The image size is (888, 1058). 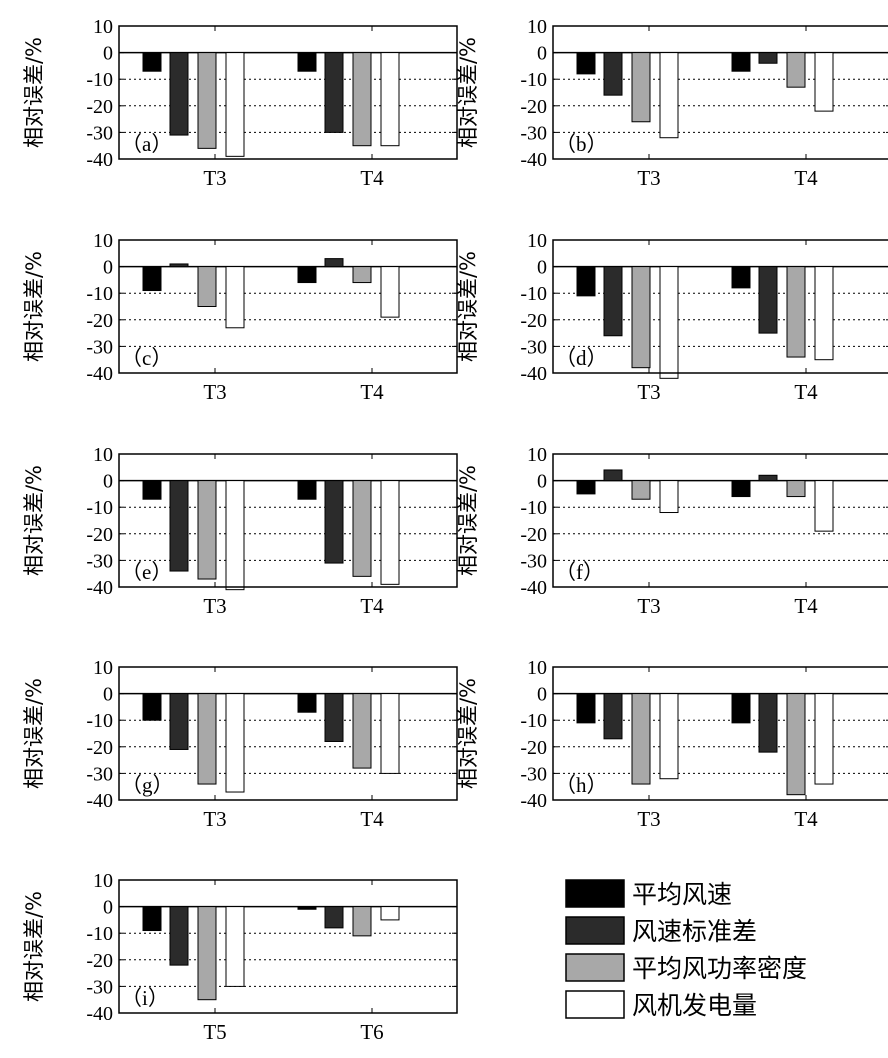 I want to click on bar-a-t3-s4, so click(x=235, y=104).